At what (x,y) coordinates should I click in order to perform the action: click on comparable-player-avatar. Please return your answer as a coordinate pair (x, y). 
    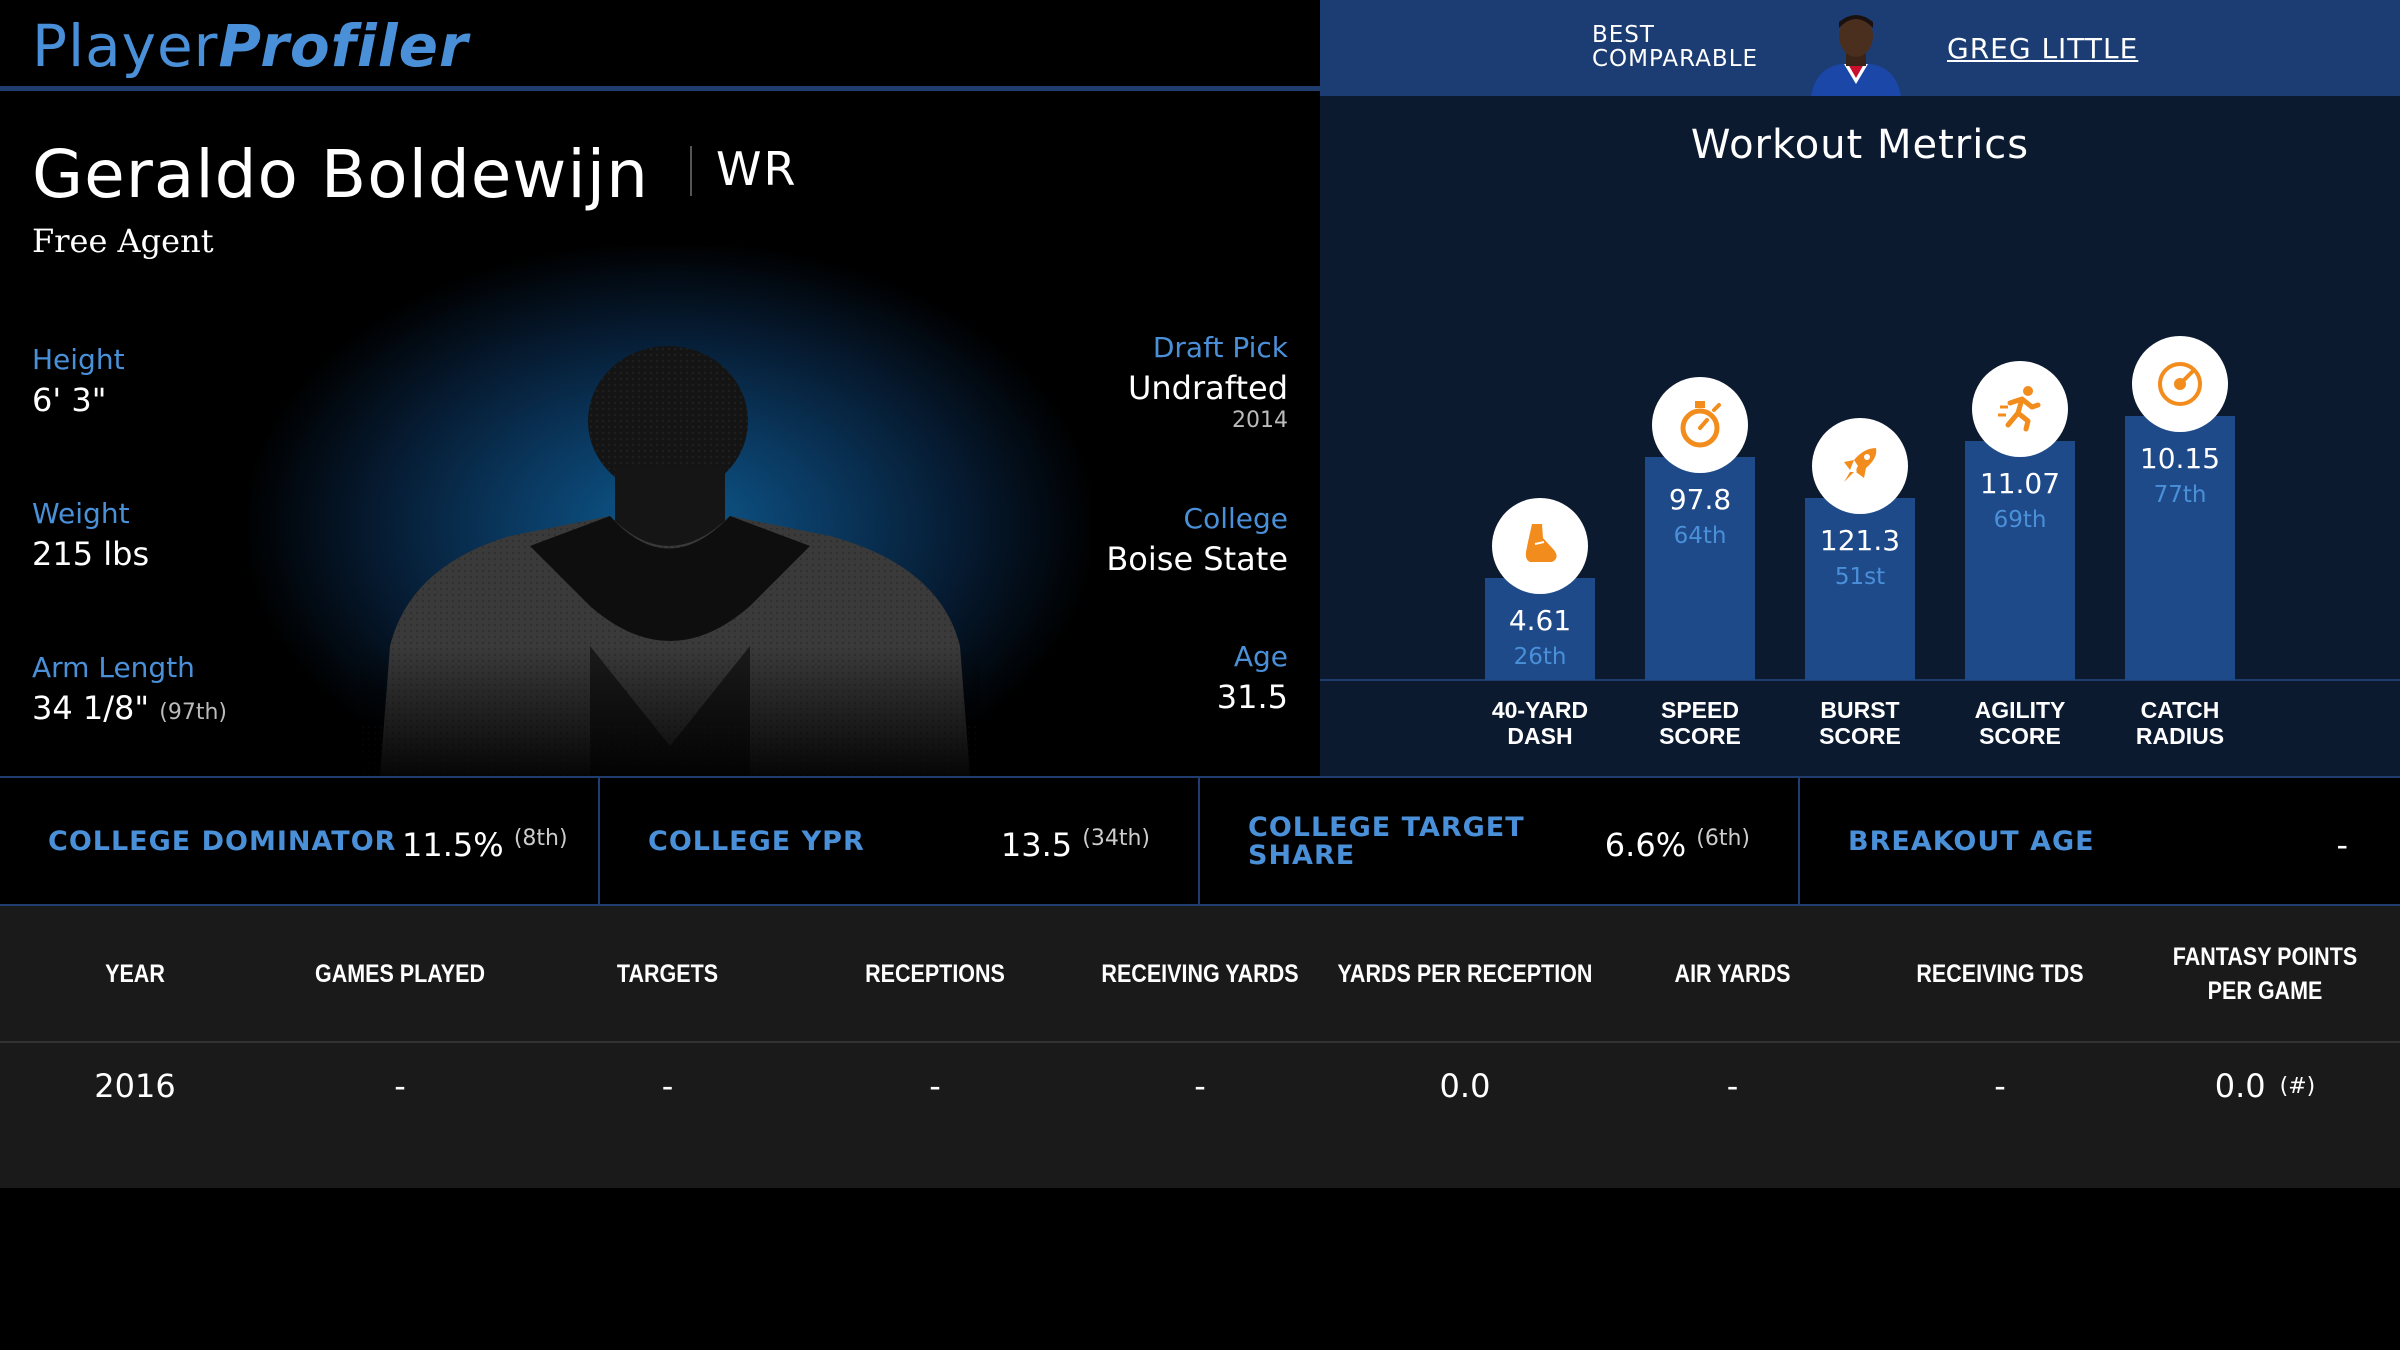
    Looking at the image, I should click on (1856, 51).